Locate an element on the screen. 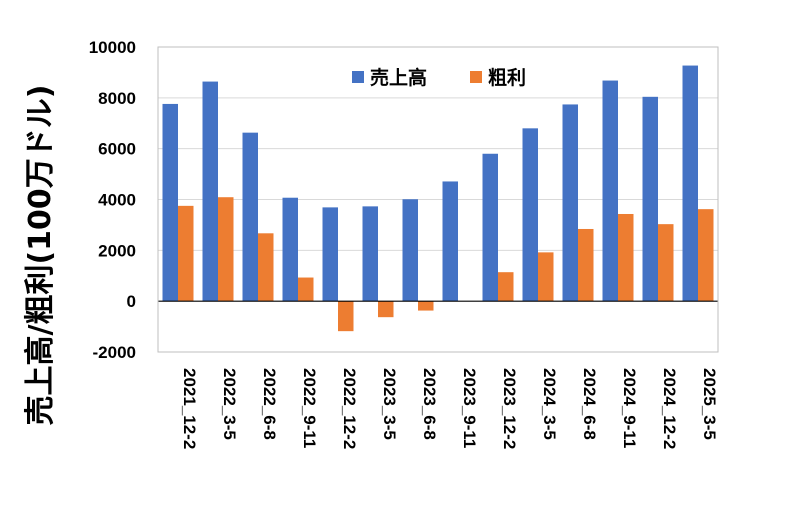 The height and width of the screenshot is (511, 794). x-tick-label: 2022_12-2 is located at coordinates (349, 408).